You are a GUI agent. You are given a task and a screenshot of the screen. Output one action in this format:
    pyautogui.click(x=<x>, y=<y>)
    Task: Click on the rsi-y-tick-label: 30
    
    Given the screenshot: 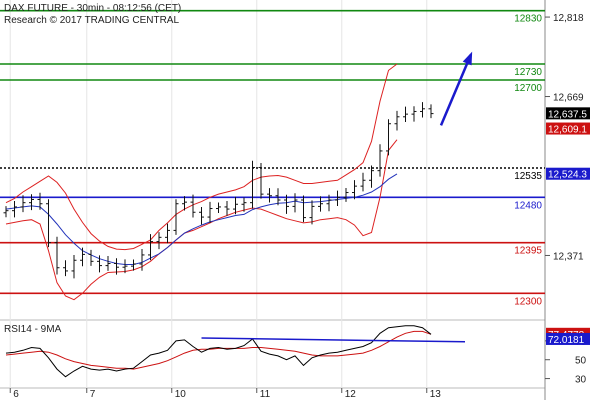 What is the action you would take?
    pyautogui.click(x=581, y=380)
    